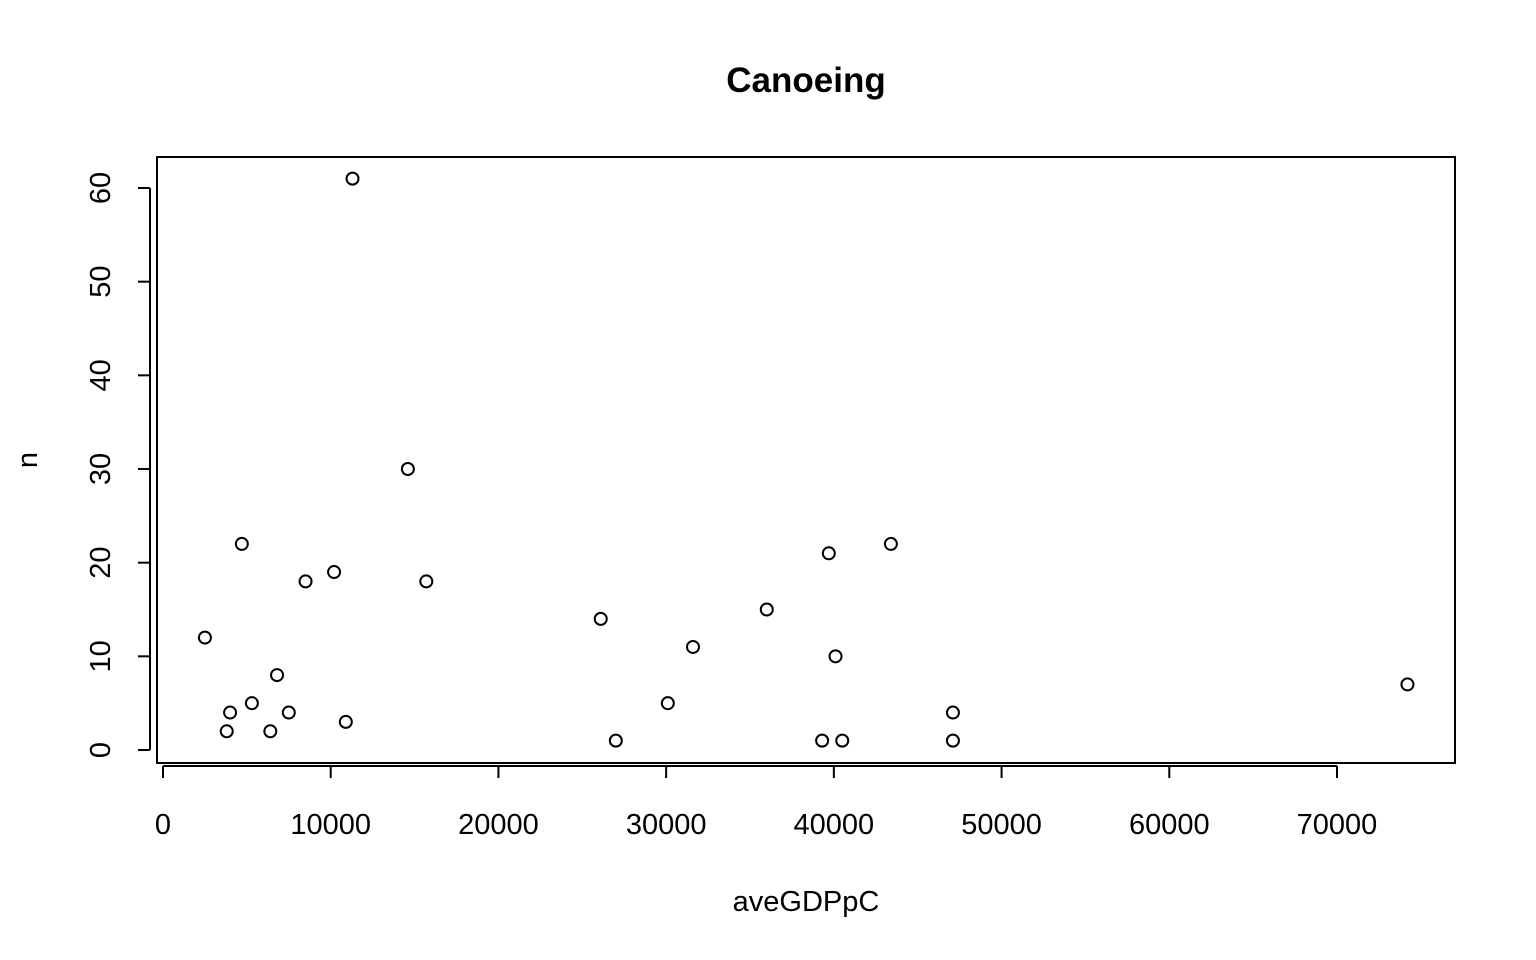 This screenshot has height=960, width=1536. Describe the element at coordinates (118, 465) in the screenshot. I see `y-axis: 0 10 20 30 40 50 60` at that location.